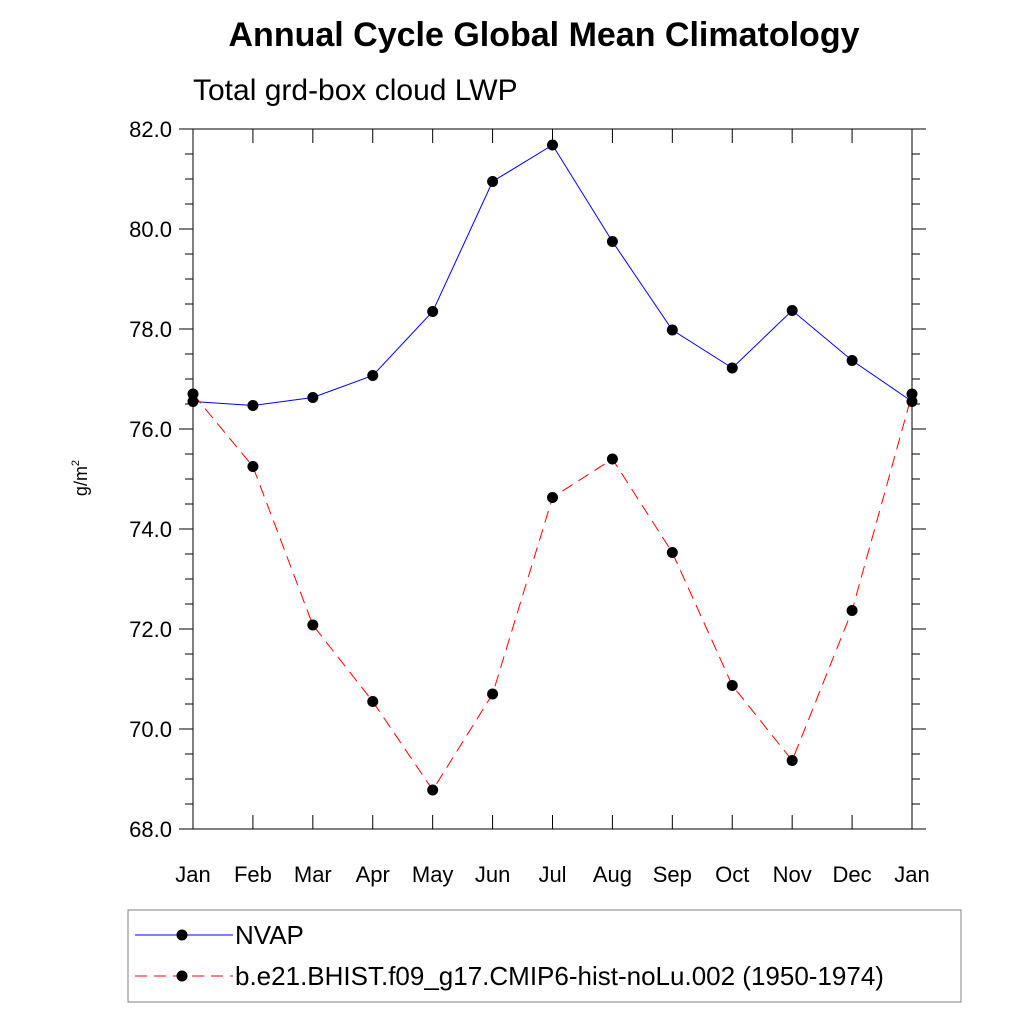 This screenshot has width=1024, height=1024. I want to click on y-tick-label: 78.0, so click(150, 329).